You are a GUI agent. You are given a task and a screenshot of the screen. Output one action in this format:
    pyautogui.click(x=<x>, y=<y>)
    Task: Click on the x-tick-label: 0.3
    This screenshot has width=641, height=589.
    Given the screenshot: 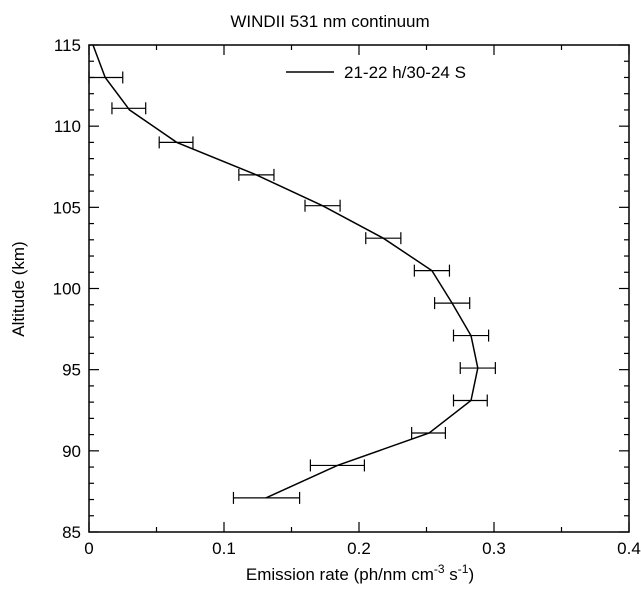 What is the action you would take?
    pyautogui.click(x=494, y=548)
    